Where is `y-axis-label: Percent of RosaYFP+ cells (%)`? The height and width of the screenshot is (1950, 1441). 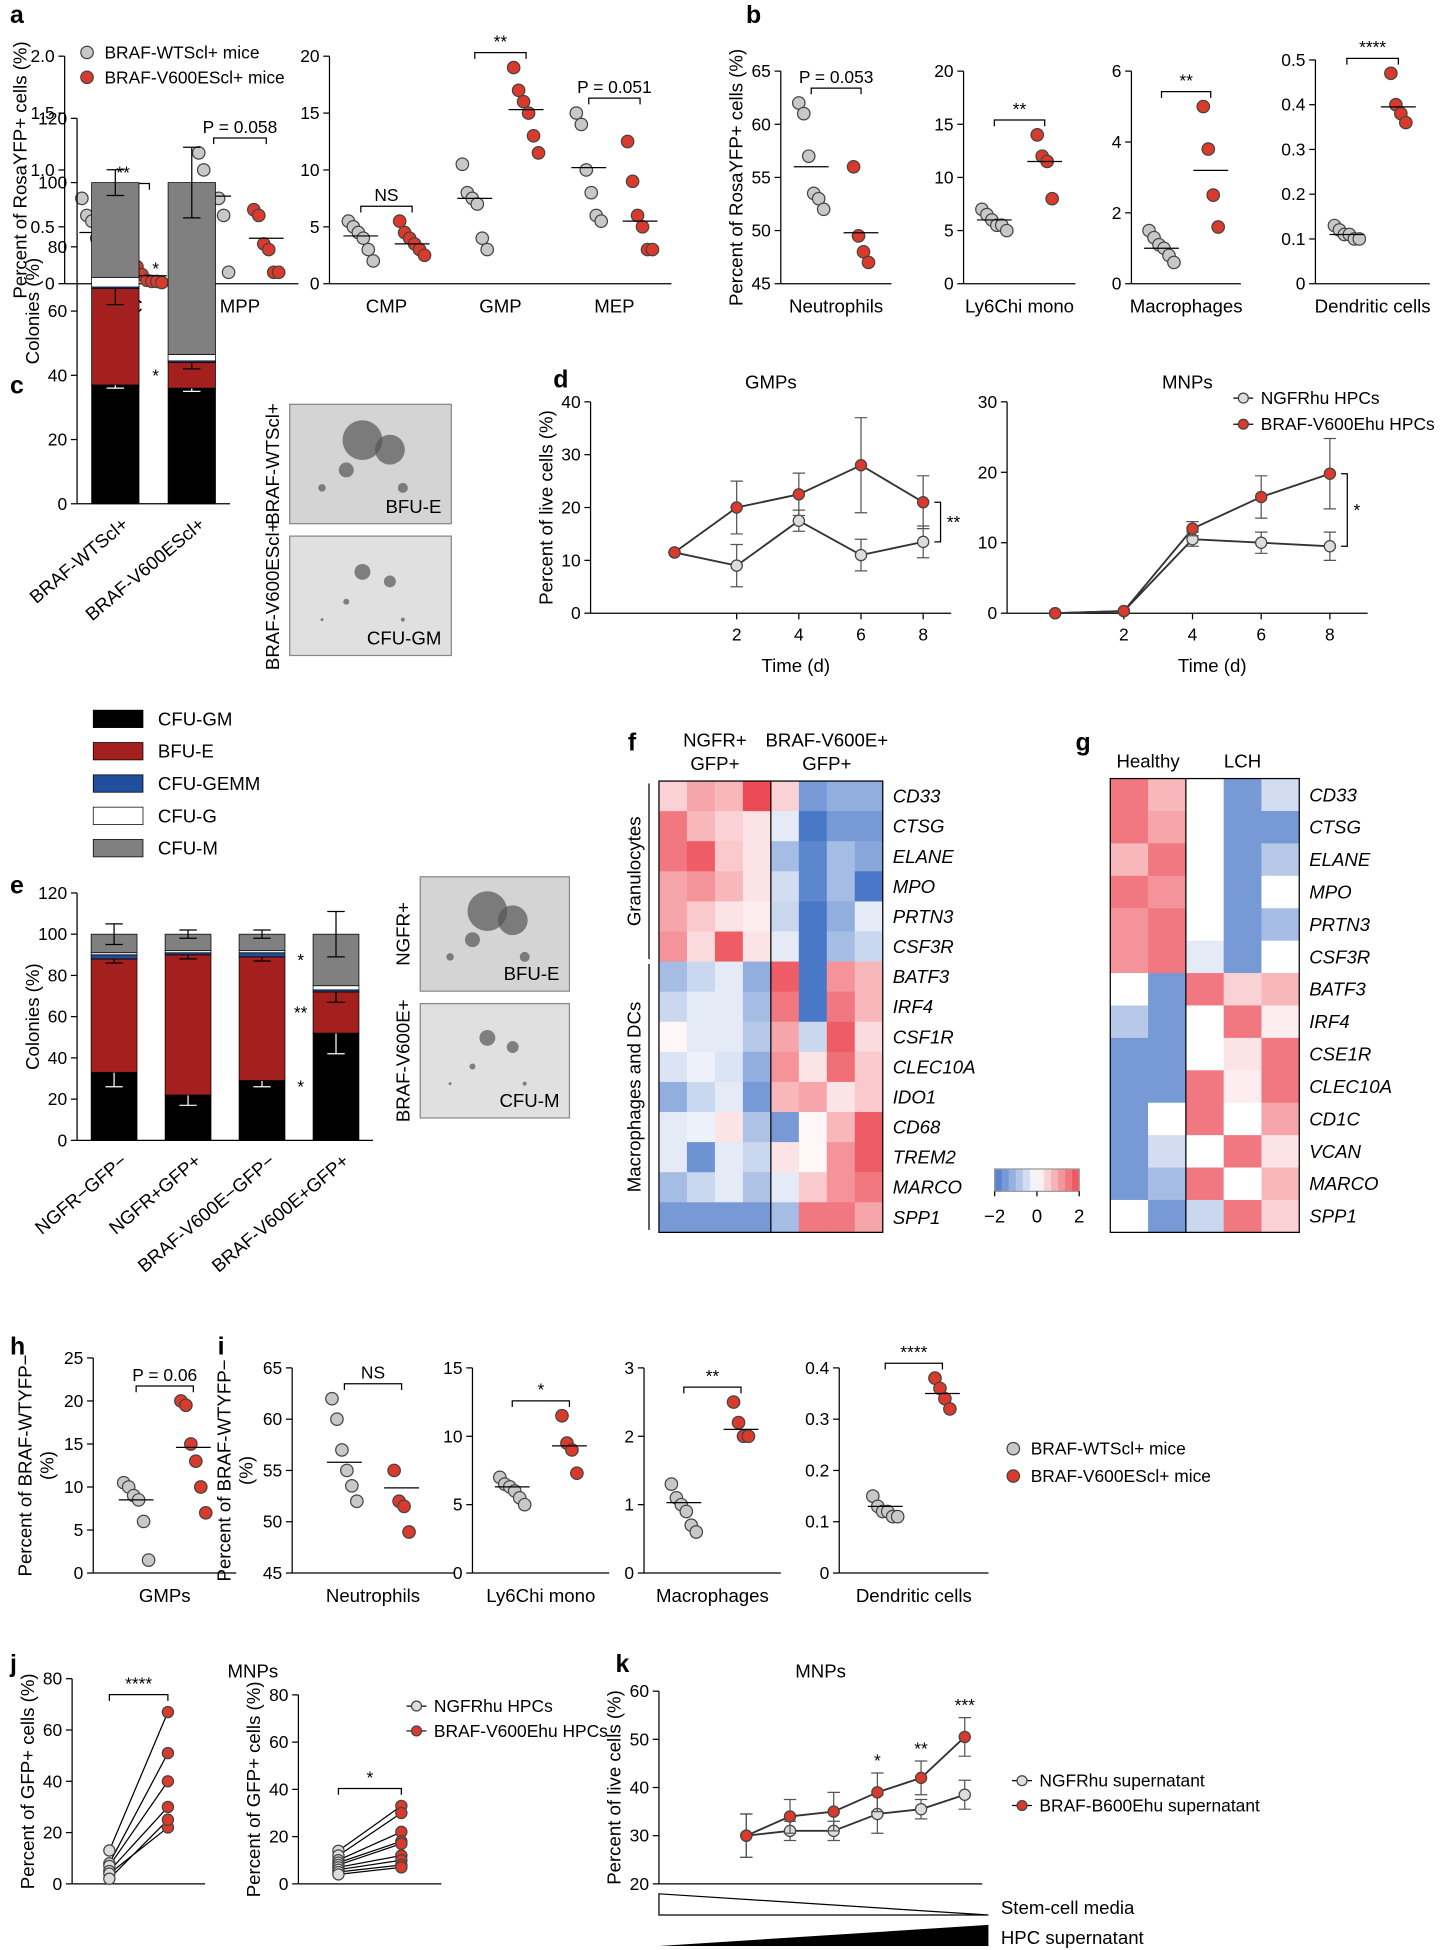 y-axis-label: Percent of RosaYFP+ cells (%) is located at coordinates (19, 169).